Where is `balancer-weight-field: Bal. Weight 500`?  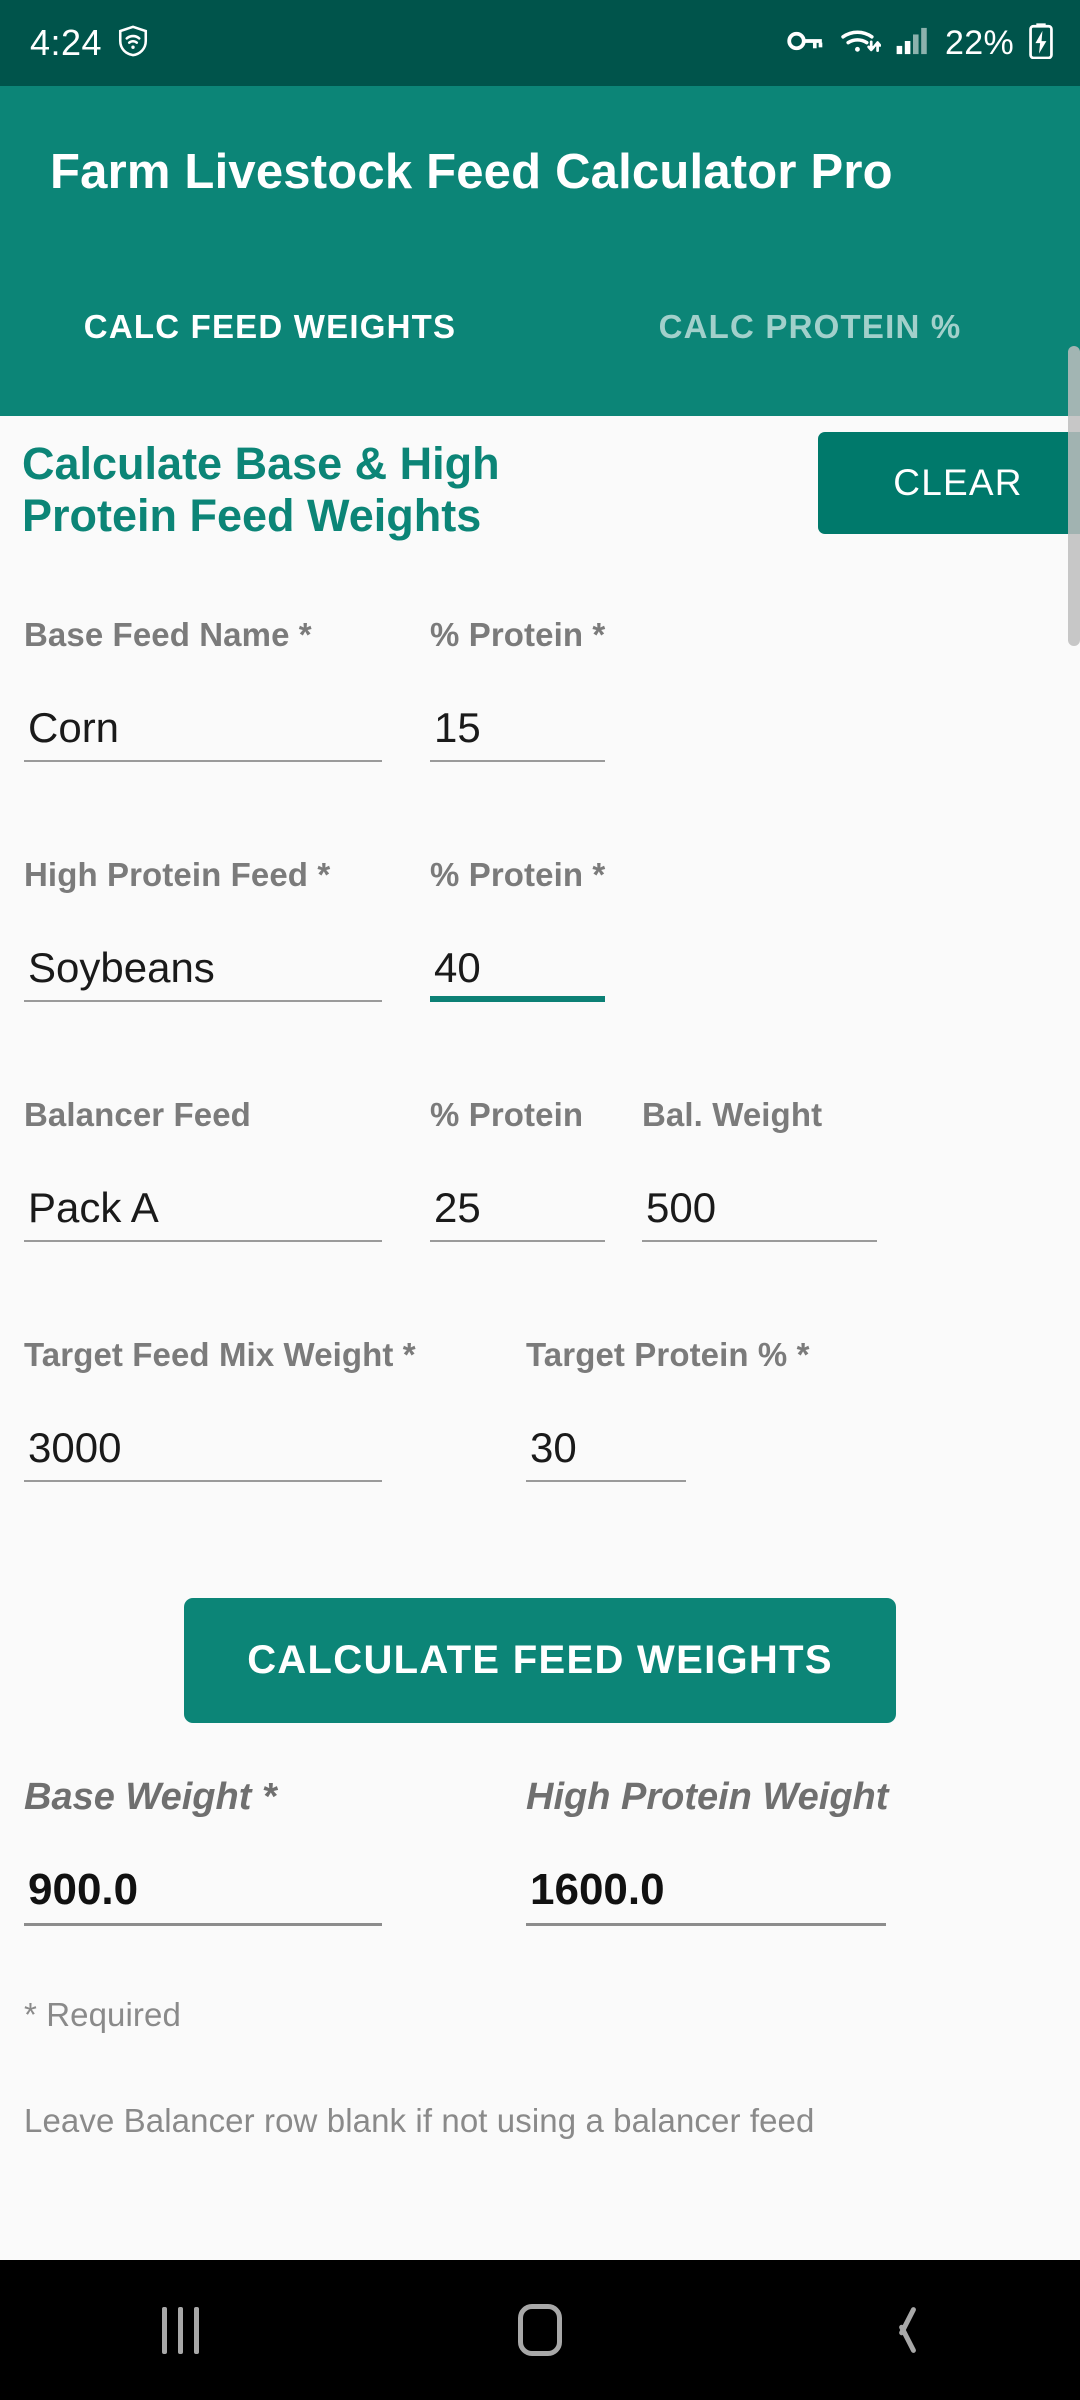 balancer-weight-field: Bal. Weight 500 is located at coordinates (759, 1169).